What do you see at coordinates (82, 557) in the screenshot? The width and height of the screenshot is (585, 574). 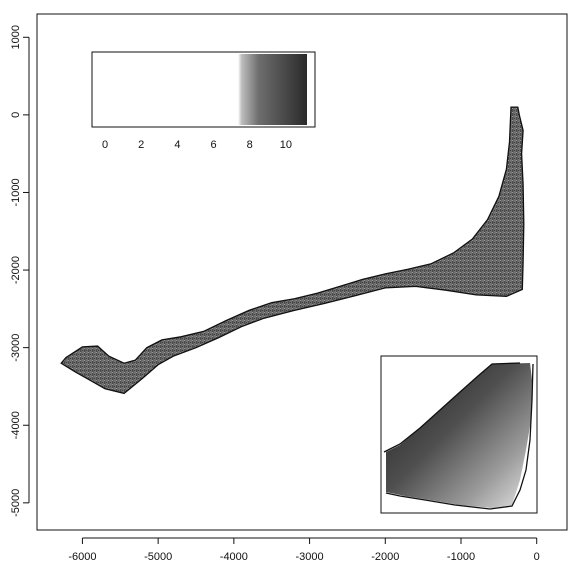 I see `x-tick-label: -6000` at bounding box center [82, 557].